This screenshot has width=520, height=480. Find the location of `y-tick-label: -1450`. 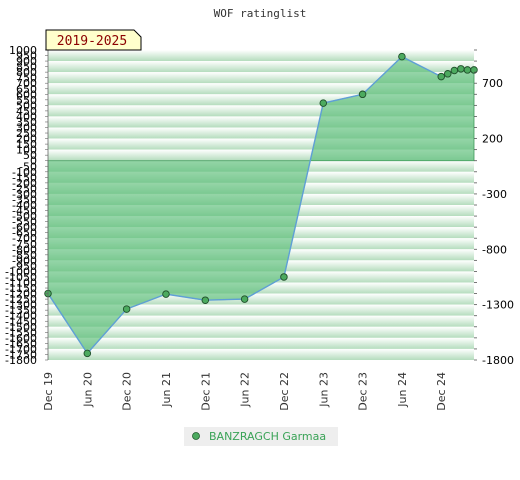

y-tick-label: -1450 is located at coordinates (21, 321).